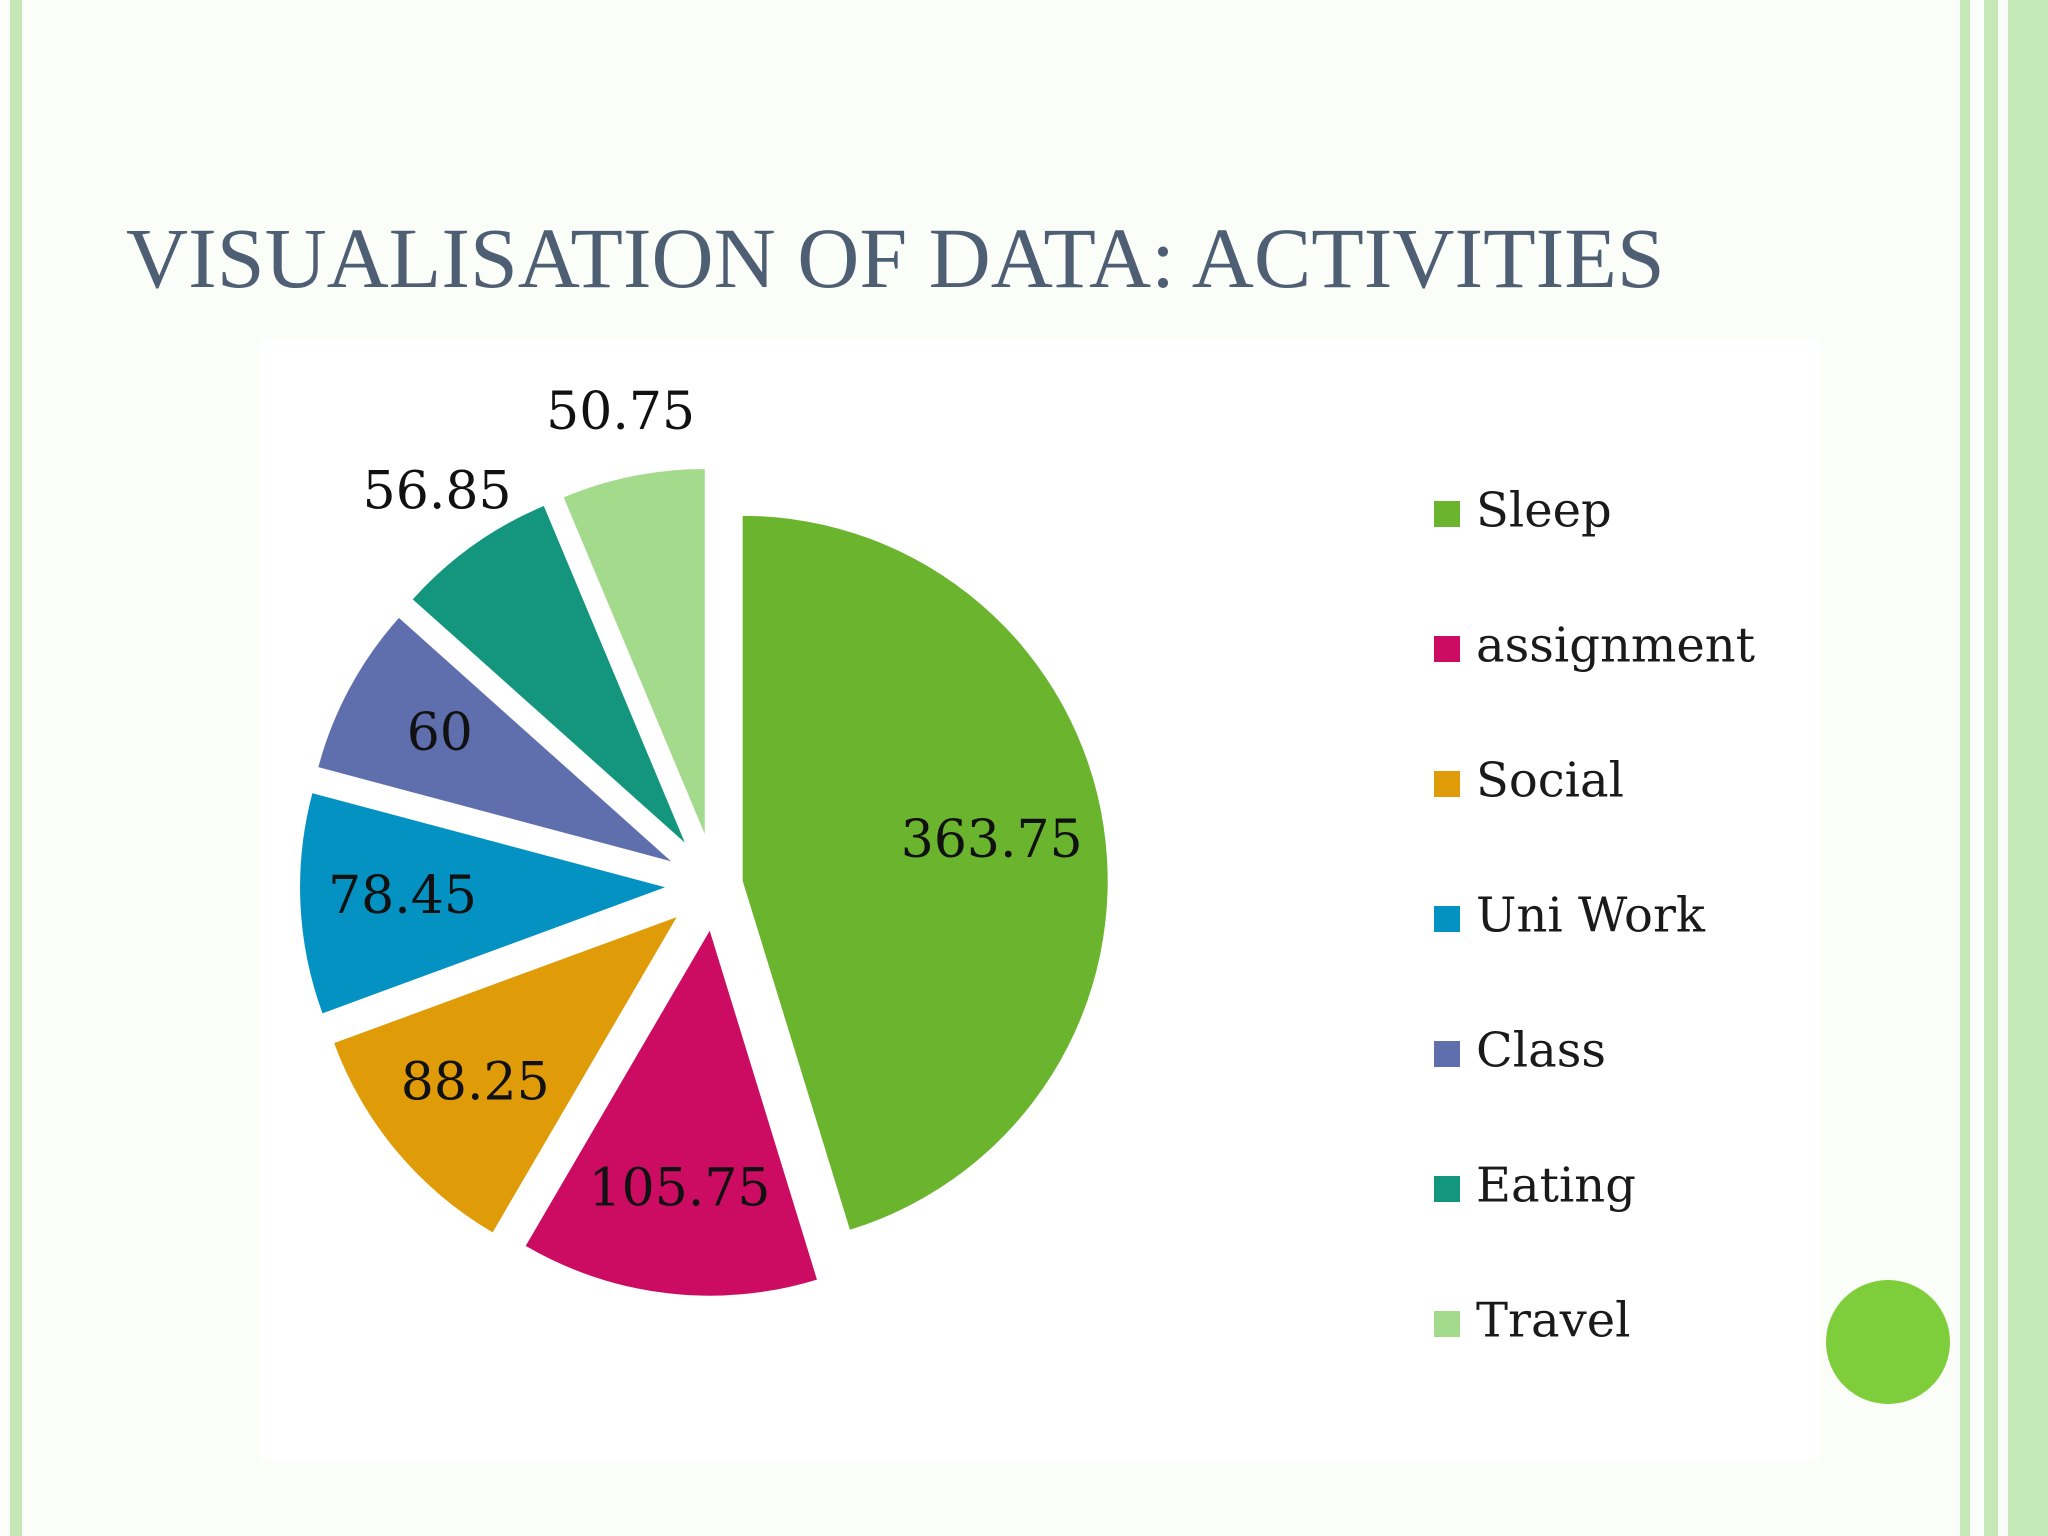 The image size is (2048, 1536). What do you see at coordinates (1550, 781) in the screenshot?
I see `legend-label-social: Social` at bounding box center [1550, 781].